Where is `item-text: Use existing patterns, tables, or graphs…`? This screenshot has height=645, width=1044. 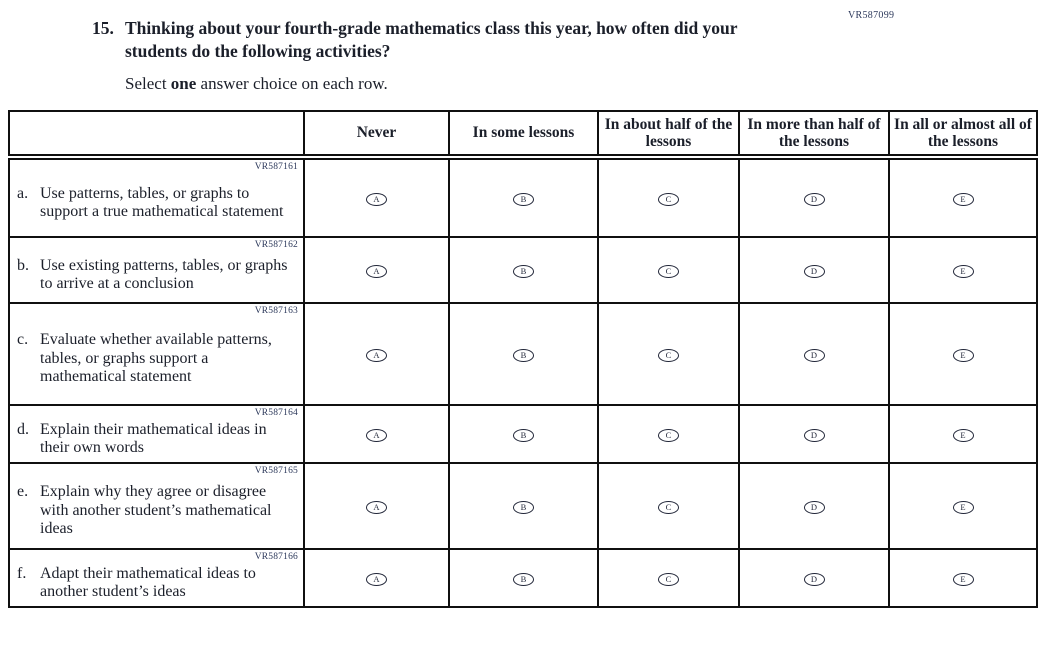 item-text: Use existing patterns, tables, or graphs… is located at coordinates (164, 274).